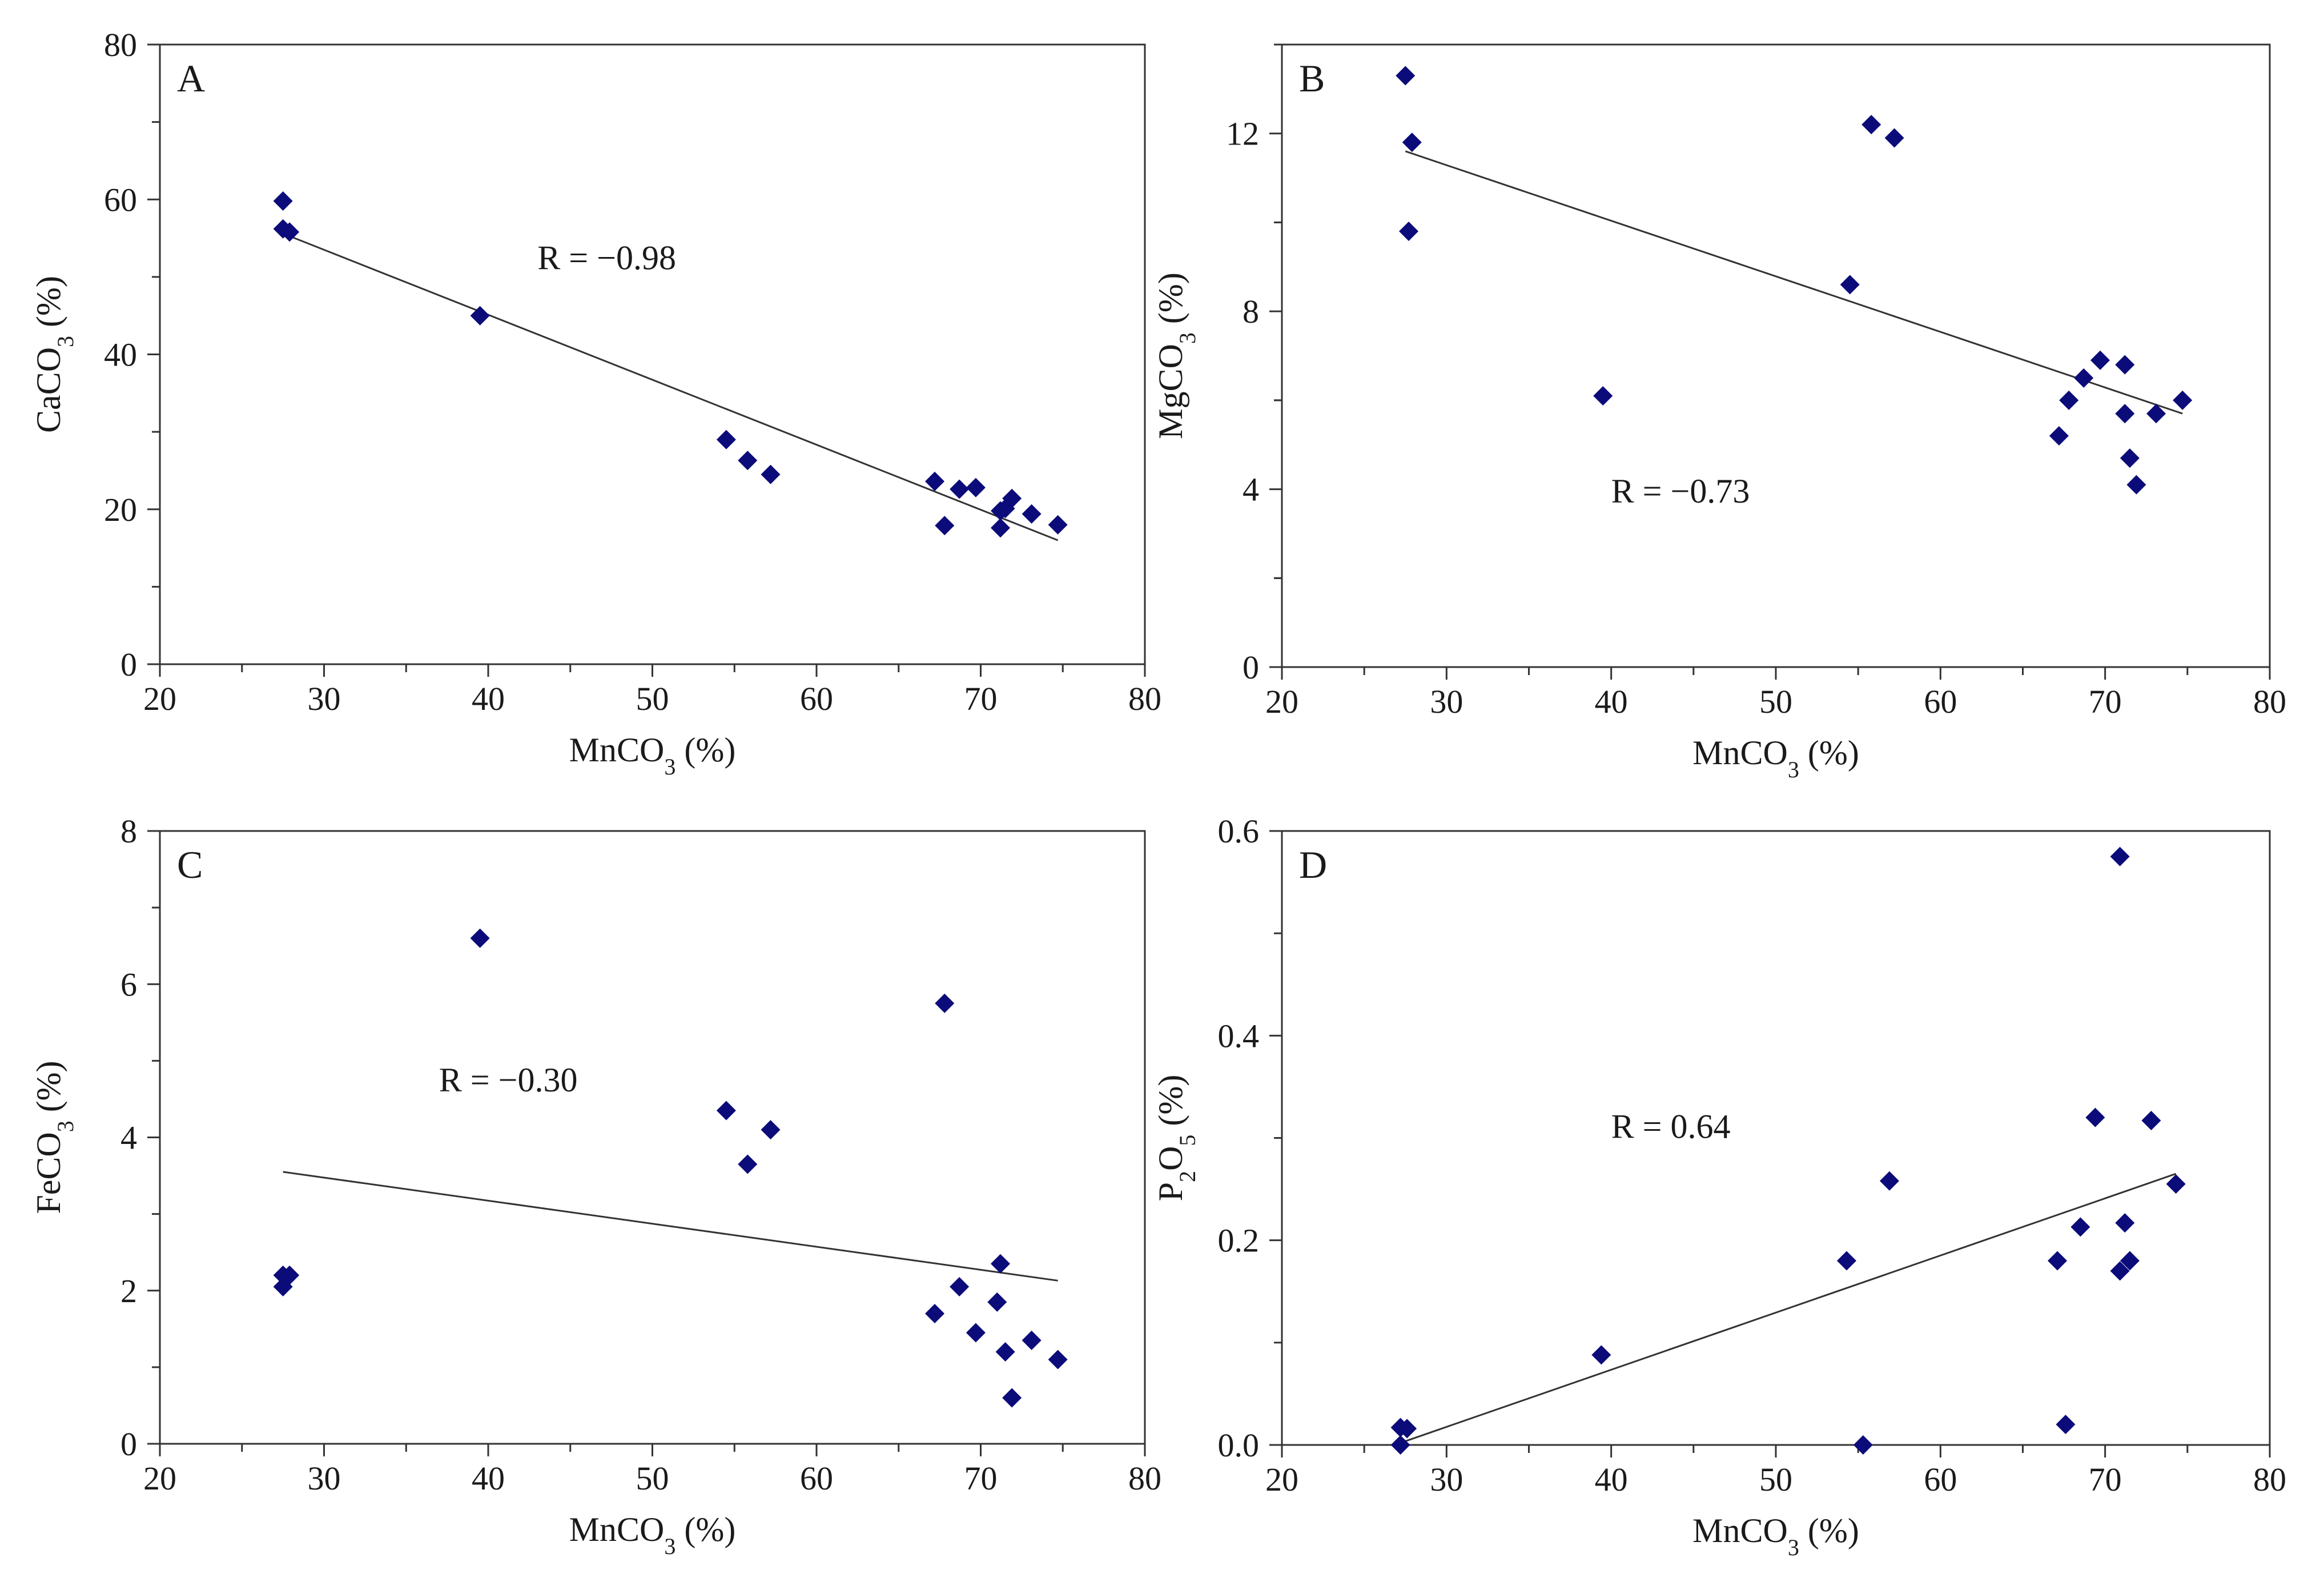 This screenshot has height=1586, width=2324. Describe the element at coordinates (128, 1291) in the screenshot. I see `y-tick-label: 2` at that location.